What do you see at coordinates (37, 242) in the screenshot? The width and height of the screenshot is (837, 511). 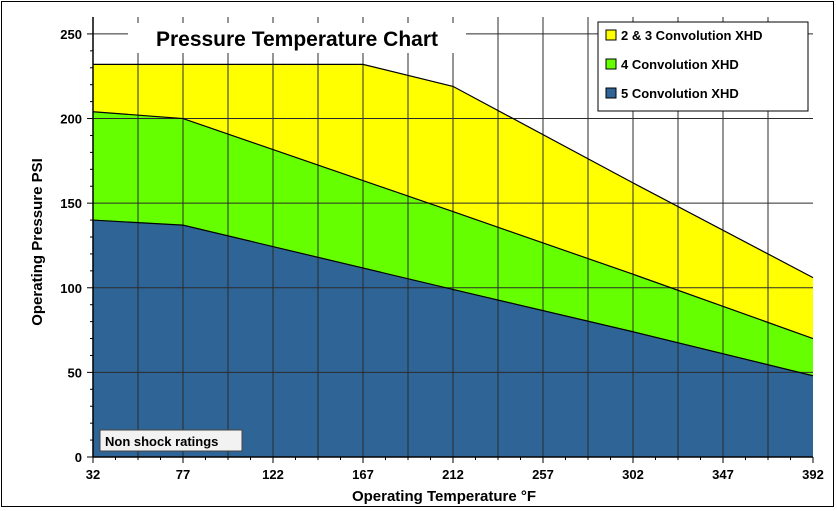 I see `y-axis-label: Operating Pressure PSI` at bounding box center [37, 242].